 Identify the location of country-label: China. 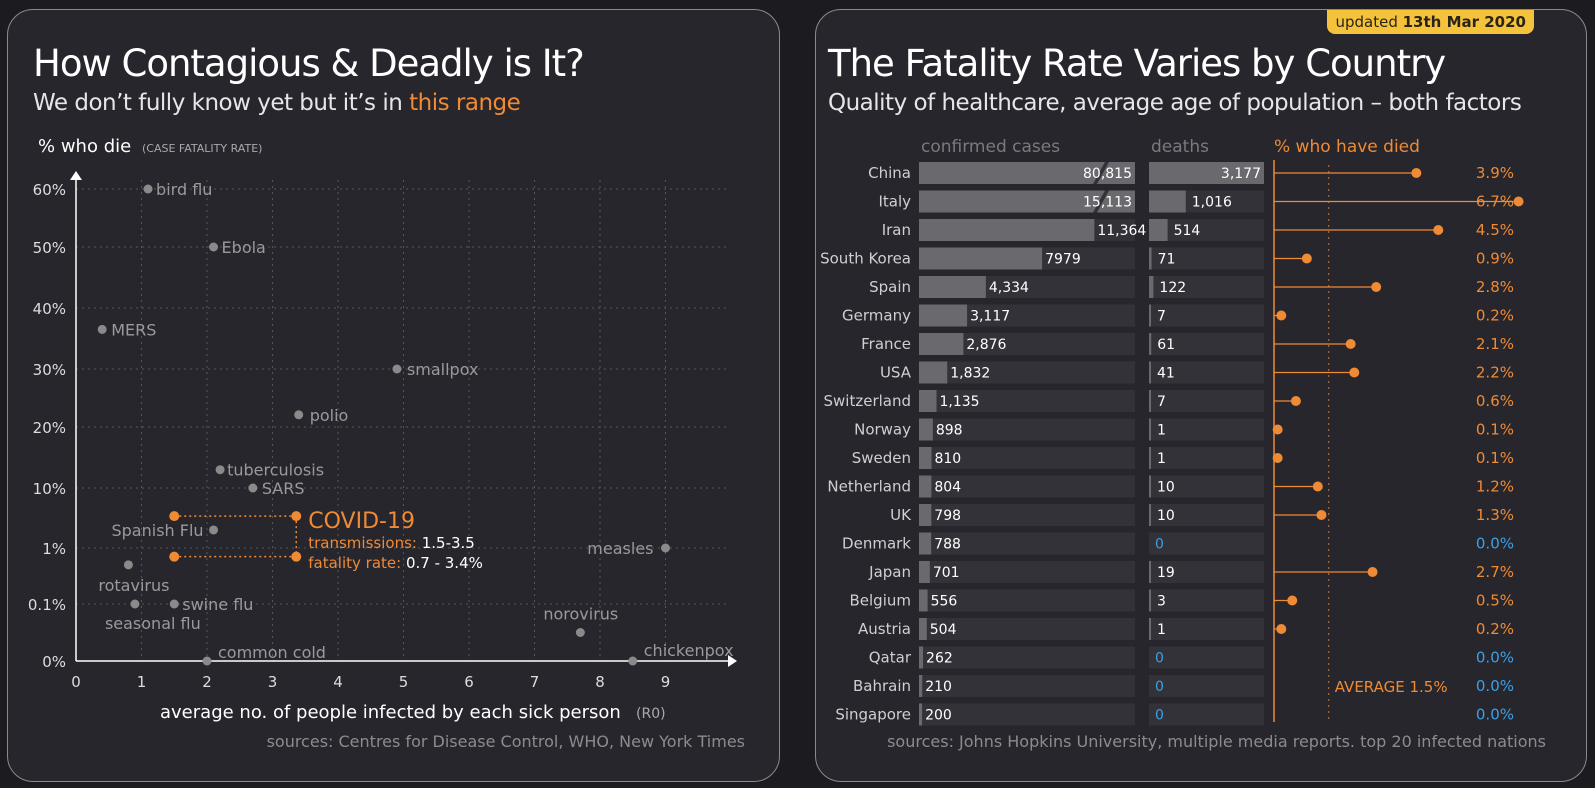
(889, 173).